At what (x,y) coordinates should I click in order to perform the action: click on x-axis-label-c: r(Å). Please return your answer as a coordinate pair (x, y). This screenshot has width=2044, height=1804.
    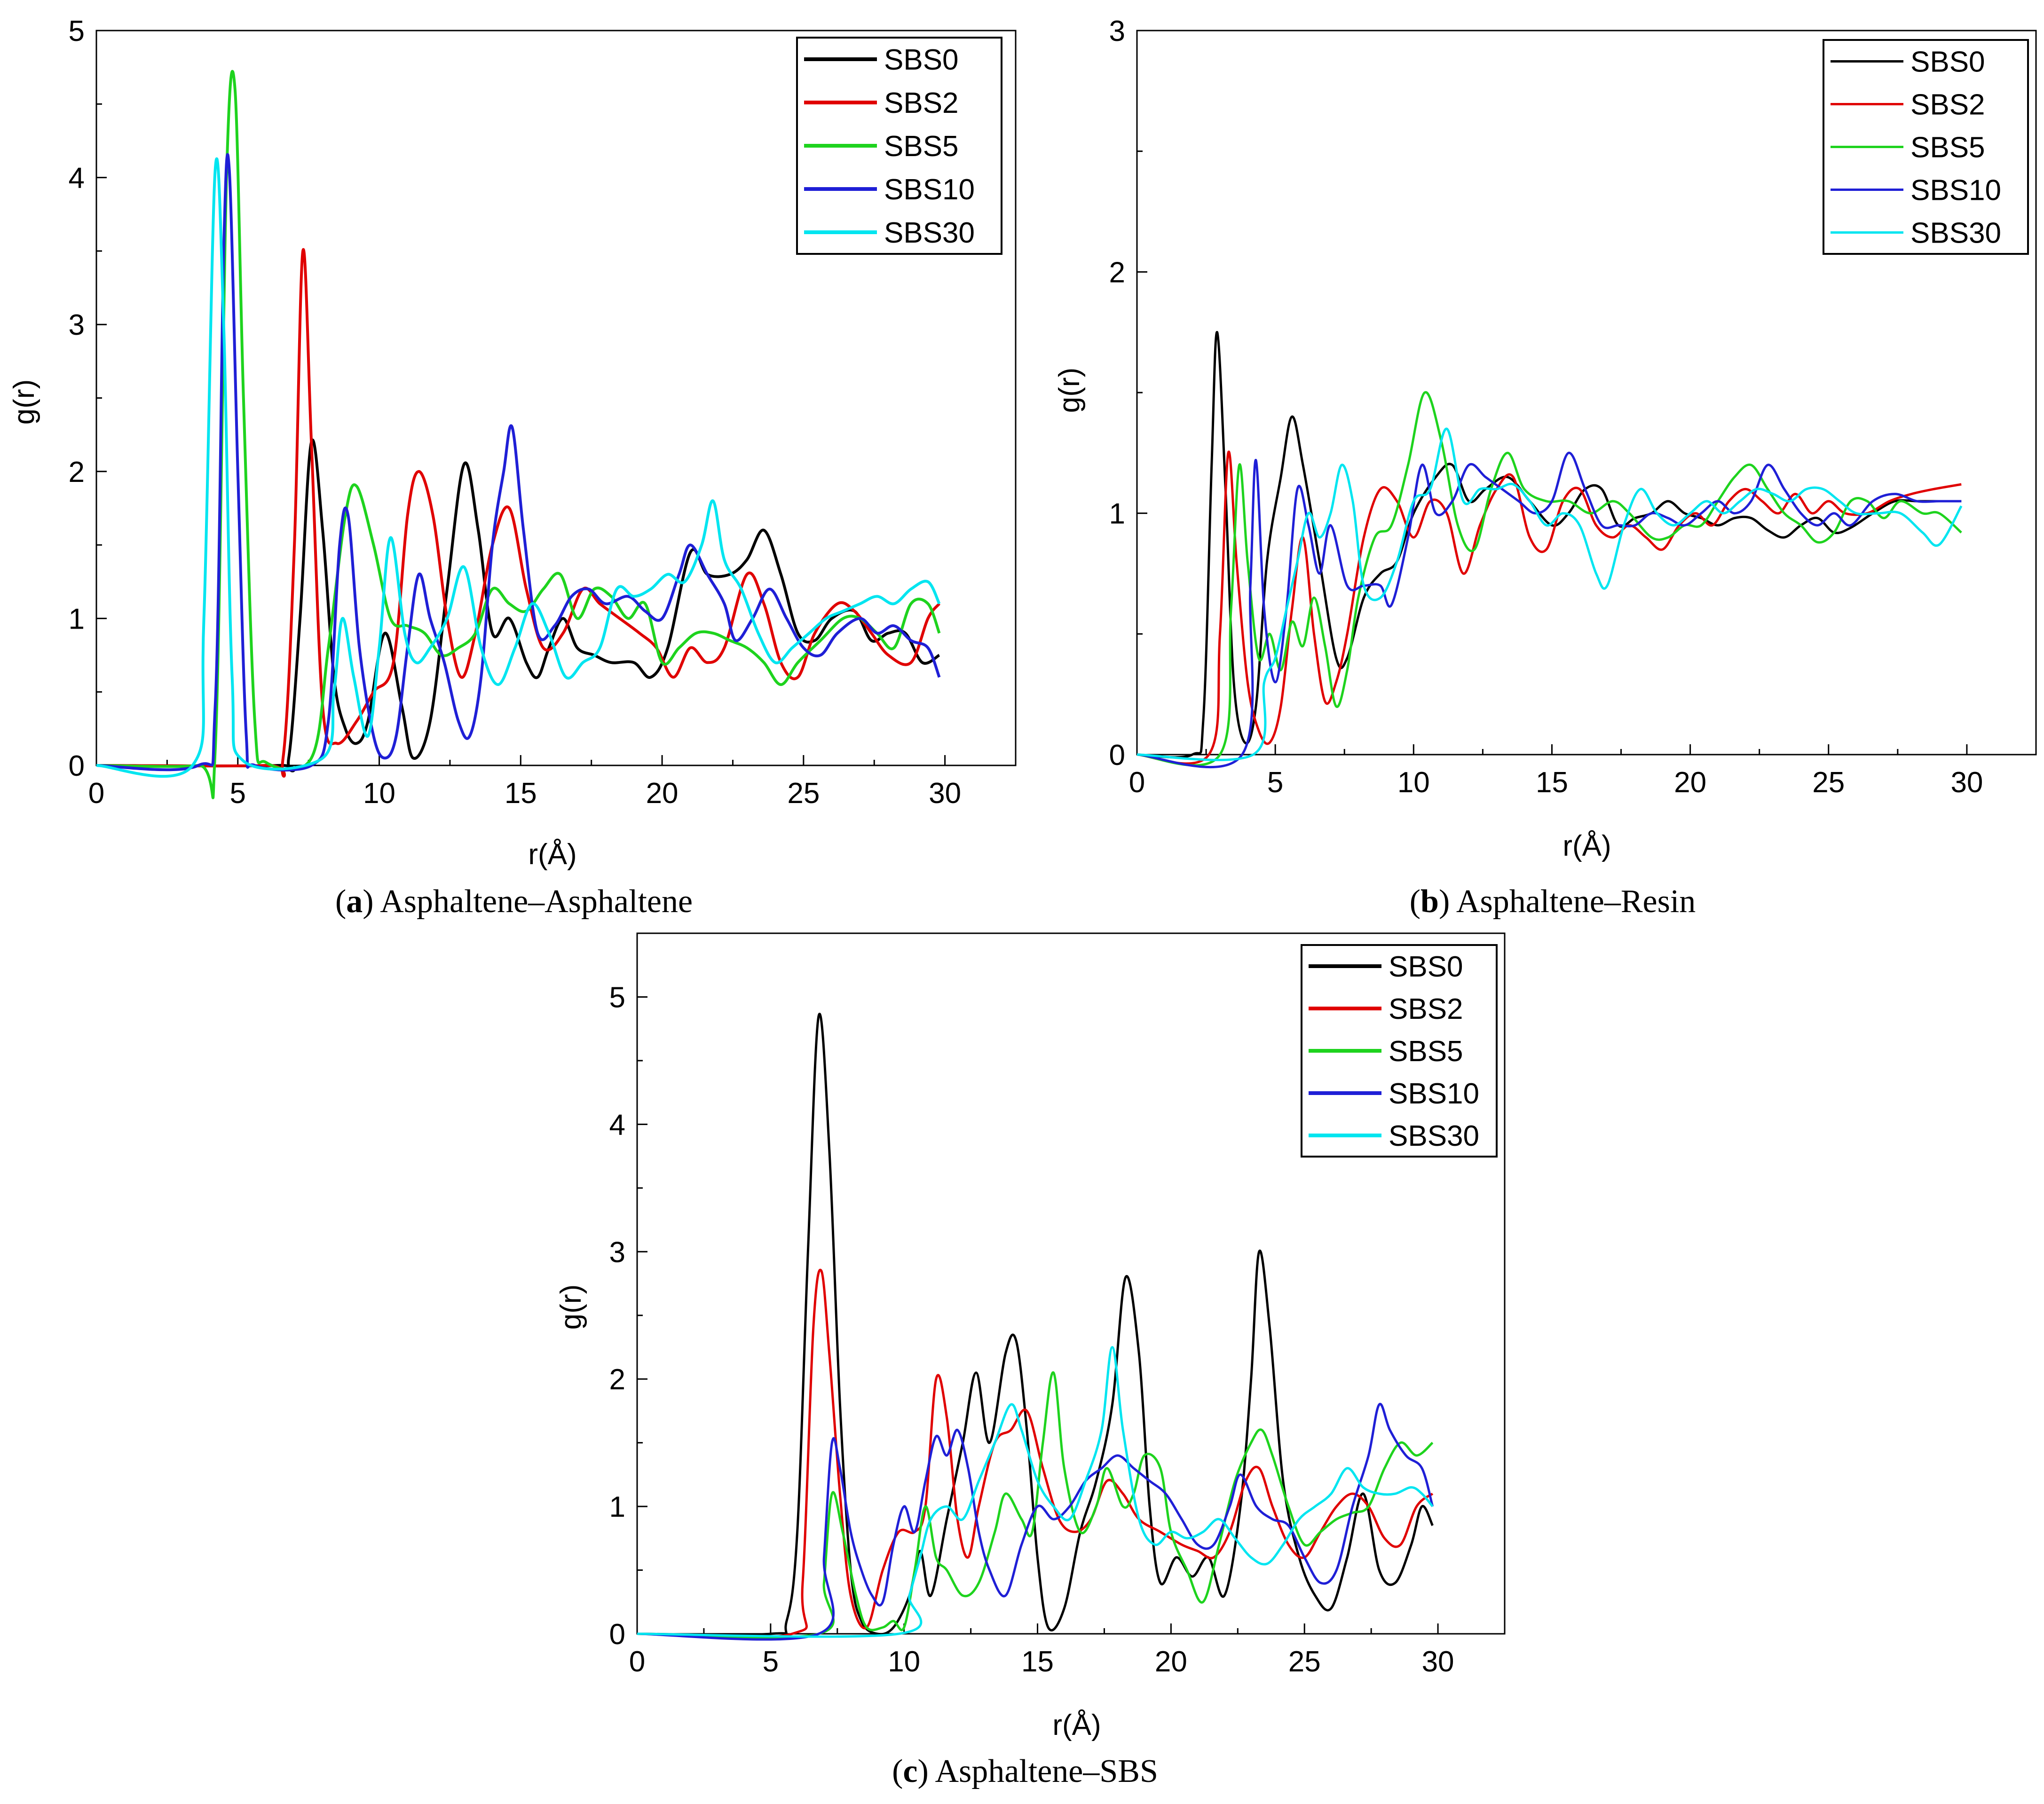
    Looking at the image, I should click on (1076, 1725).